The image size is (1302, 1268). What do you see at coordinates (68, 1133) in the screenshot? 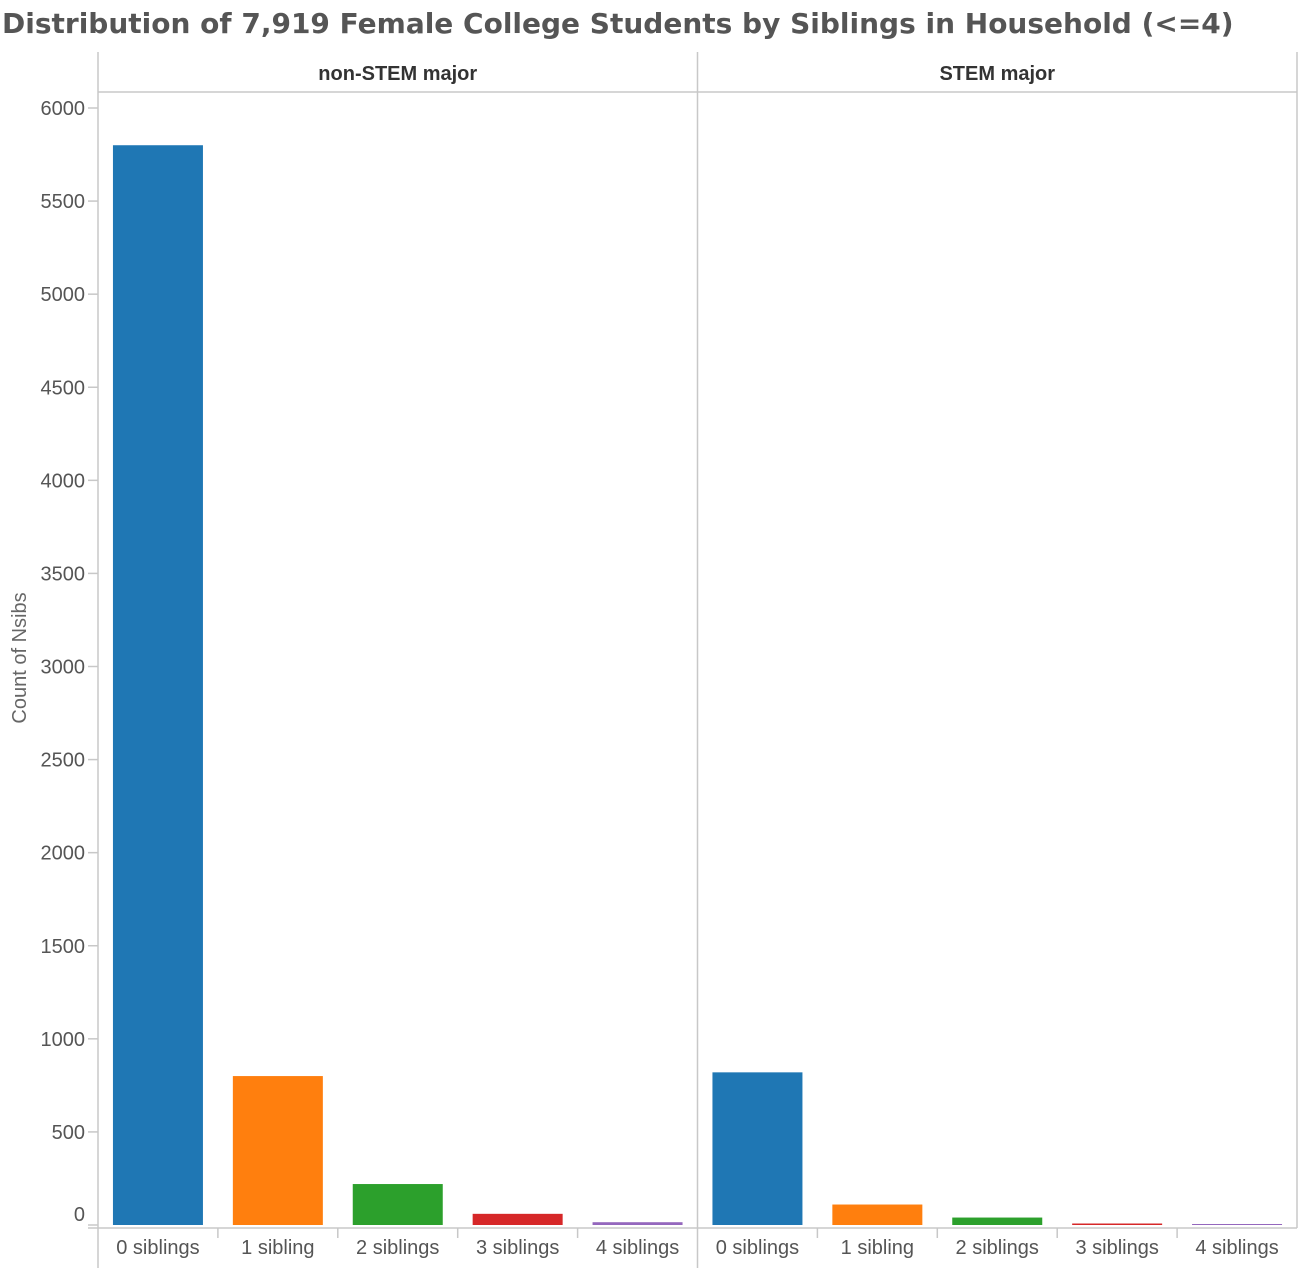
I see `y-tick-label: 500` at bounding box center [68, 1133].